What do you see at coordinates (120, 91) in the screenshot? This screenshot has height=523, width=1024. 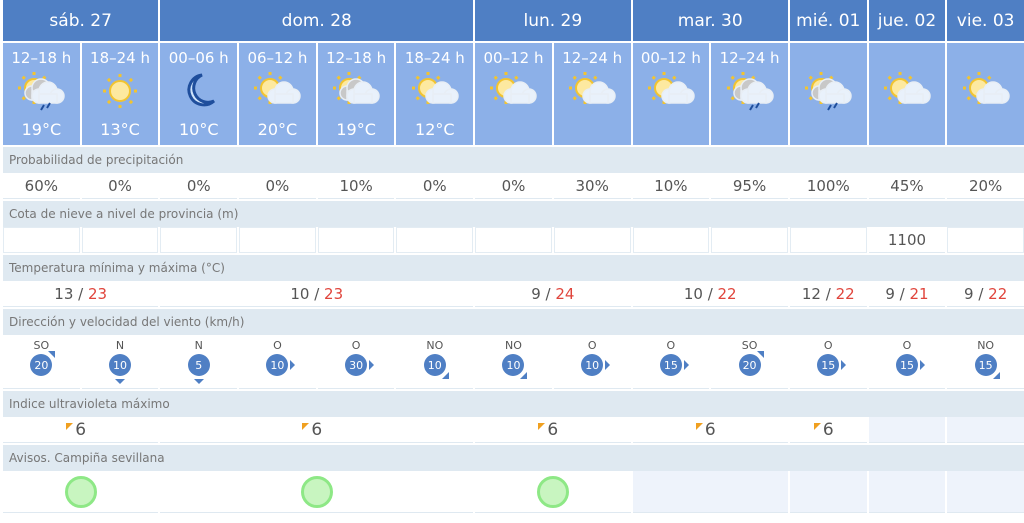 I see `weather-sun-icon` at bounding box center [120, 91].